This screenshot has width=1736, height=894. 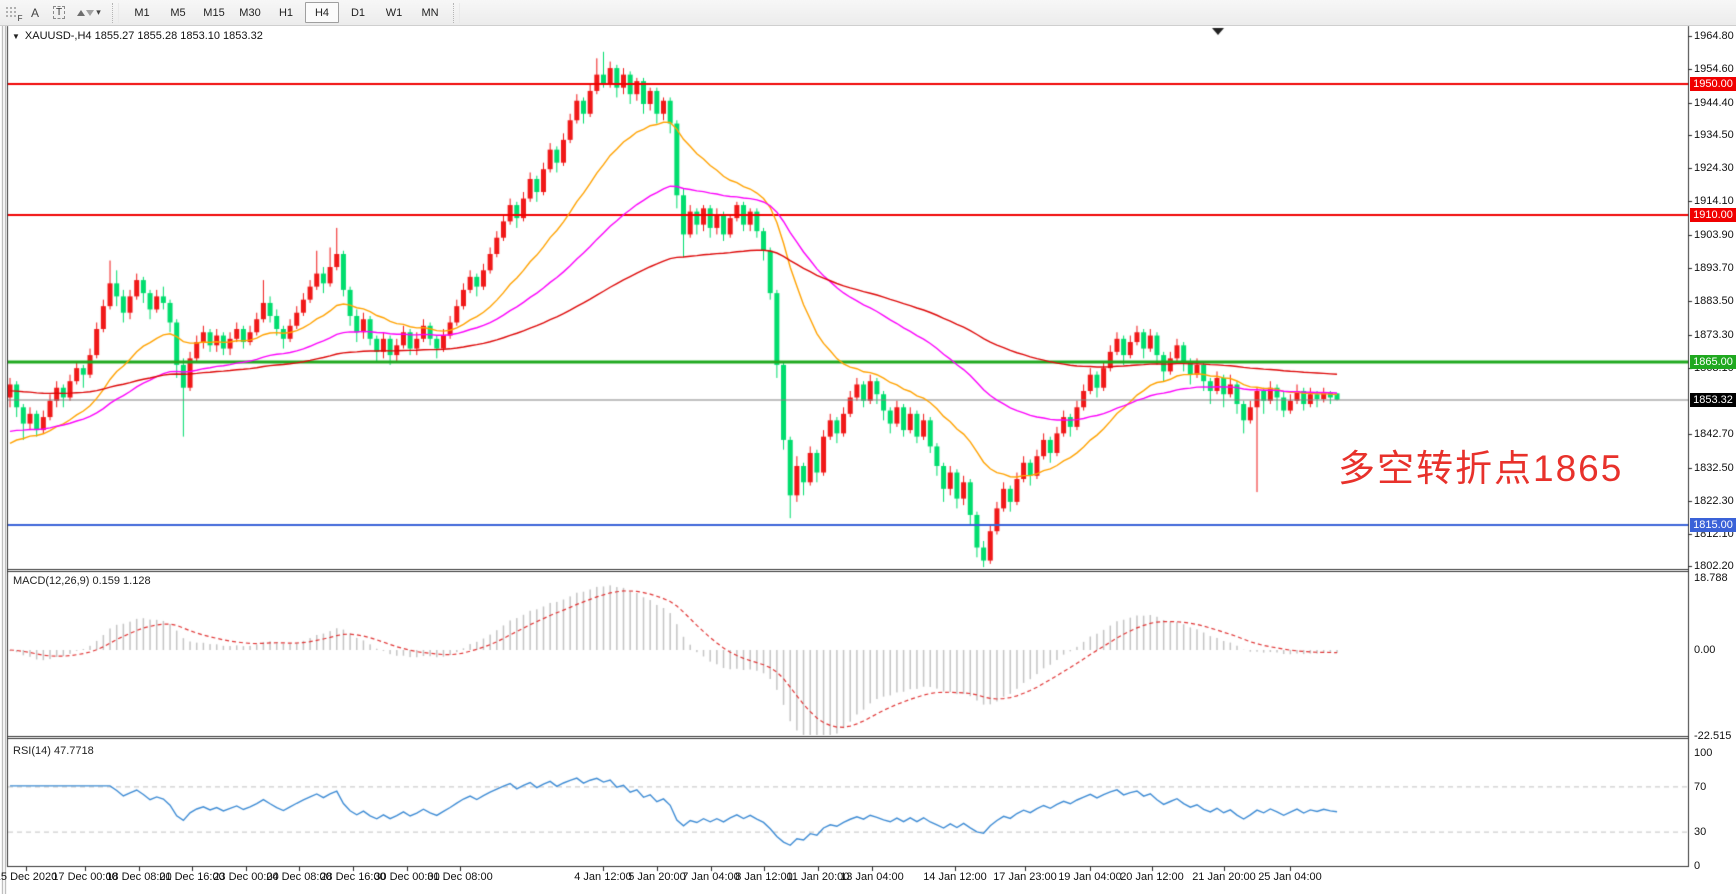 I want to click on price-axis-badge: 1853.32, so click(x=1713, y=399).